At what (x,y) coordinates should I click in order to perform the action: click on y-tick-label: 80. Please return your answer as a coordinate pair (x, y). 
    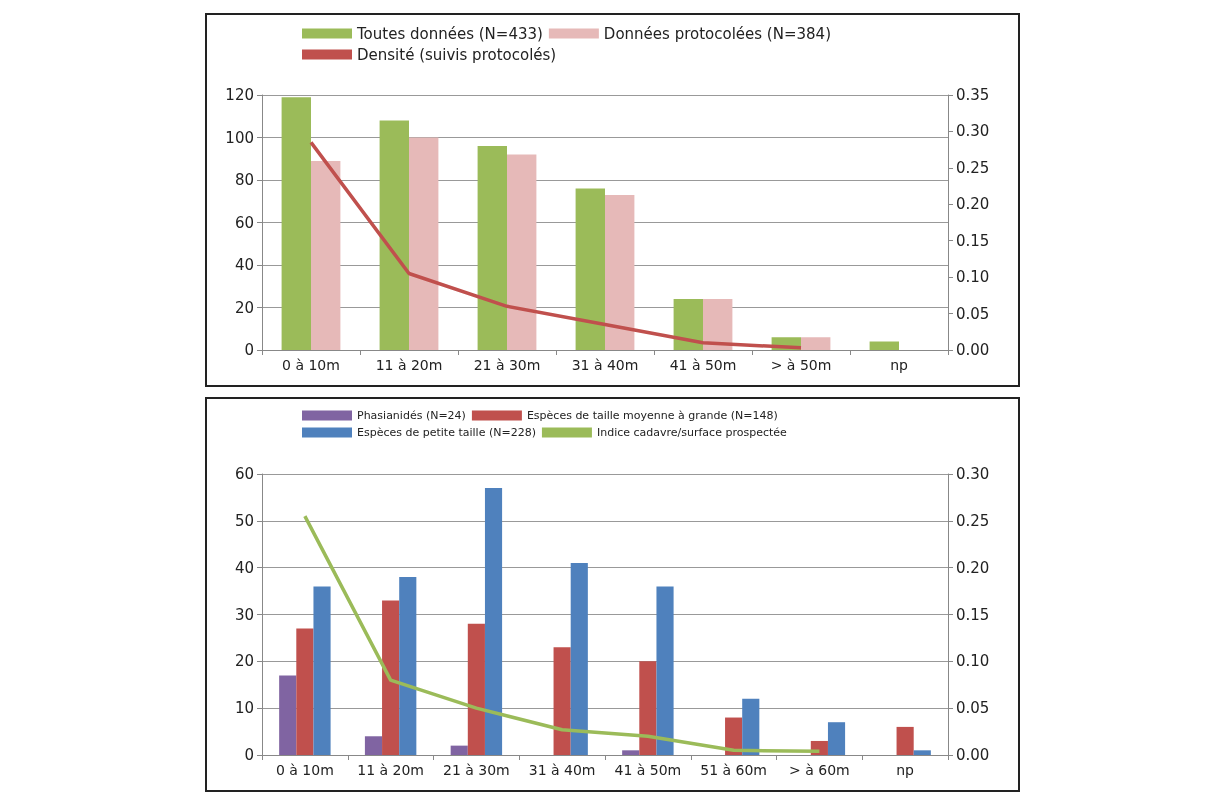
    Looking at the image, I should click on (244, 180).